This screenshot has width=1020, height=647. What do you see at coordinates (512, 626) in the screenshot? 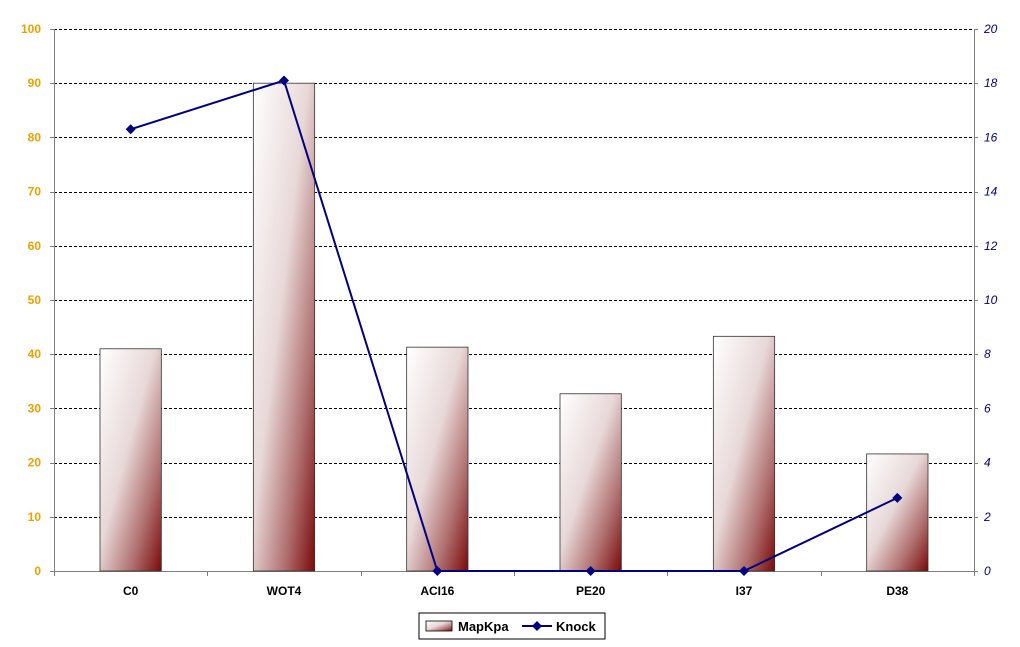
I see `legend: MapKpa Knock` at bounding box center [512, 626].